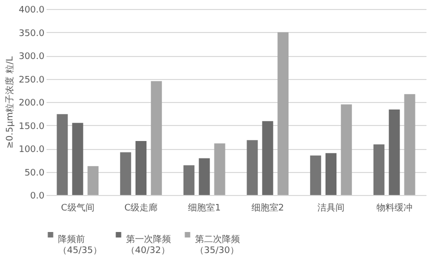 The width and height of the screenshot is (443, 264). What do you see at coordinates (141, 208) in the screenshot?
I see `x-tick-label: C级走廊` at bounding box center [141, 208].